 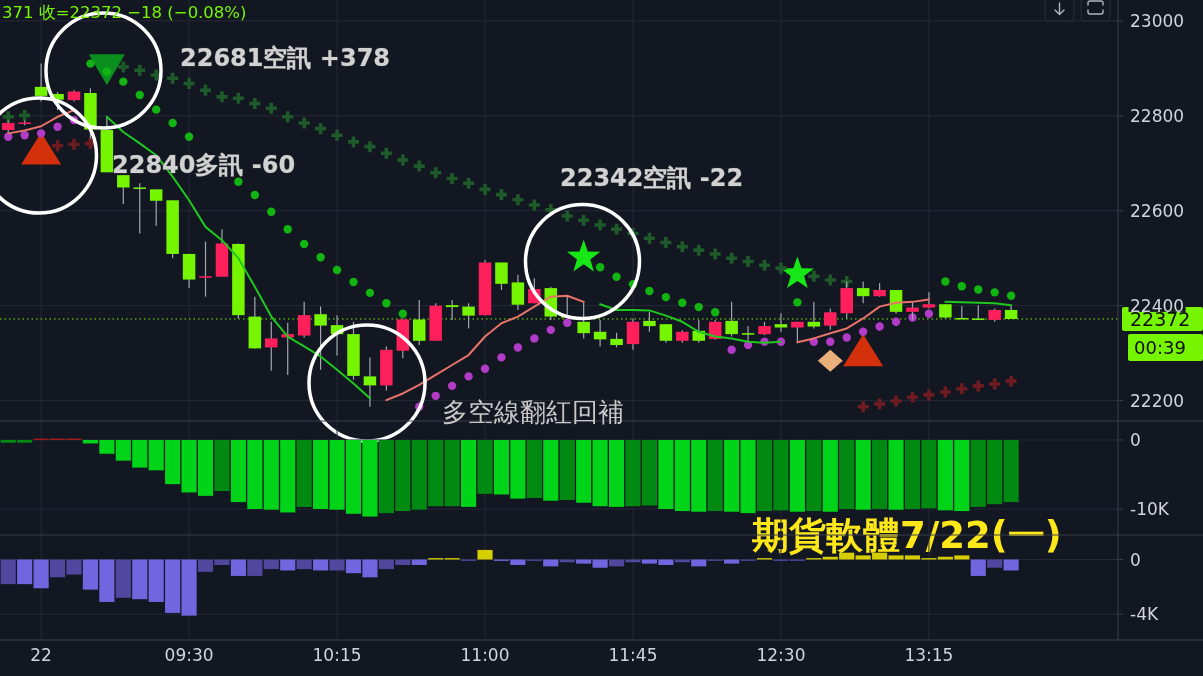 What do you see at coordinates (533, 412) in the screenshot?
I see `annotation: 多空線翻紅回補` at bounding box center [533, 412].